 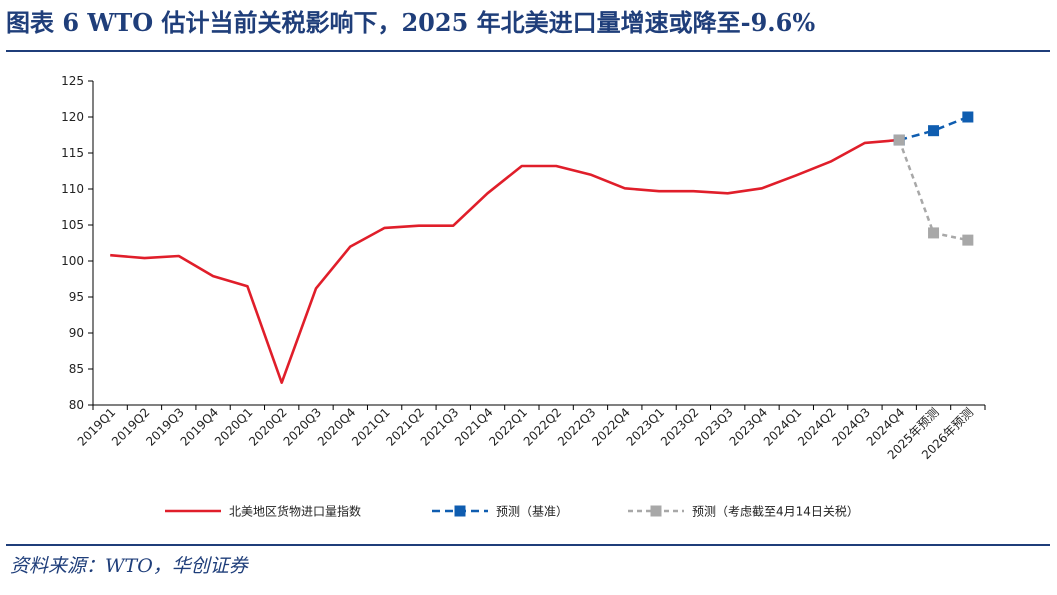 I want to click on source-divider, so click(x=528, y=545).